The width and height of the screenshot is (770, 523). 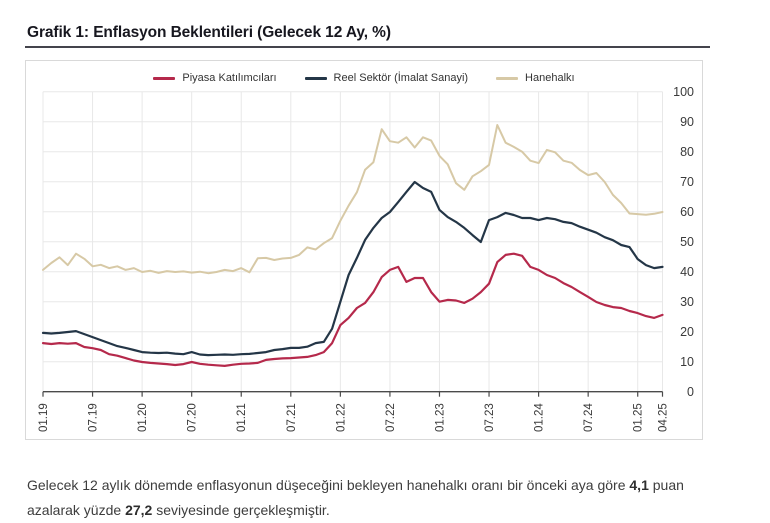 What do you see at coordinates (341, 417) in the screenshot?
I see `x-tick-label: 01.22` at bounding box center [341, 417].